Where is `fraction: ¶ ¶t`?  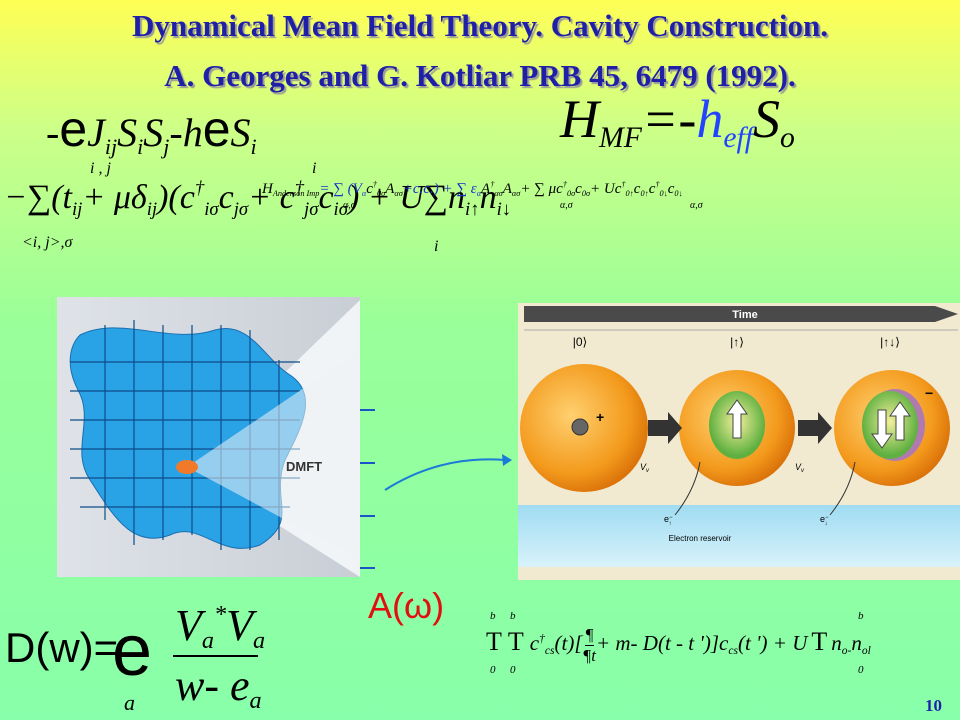 fraction: ¶ ¶t is located at coordinates (589, 645).